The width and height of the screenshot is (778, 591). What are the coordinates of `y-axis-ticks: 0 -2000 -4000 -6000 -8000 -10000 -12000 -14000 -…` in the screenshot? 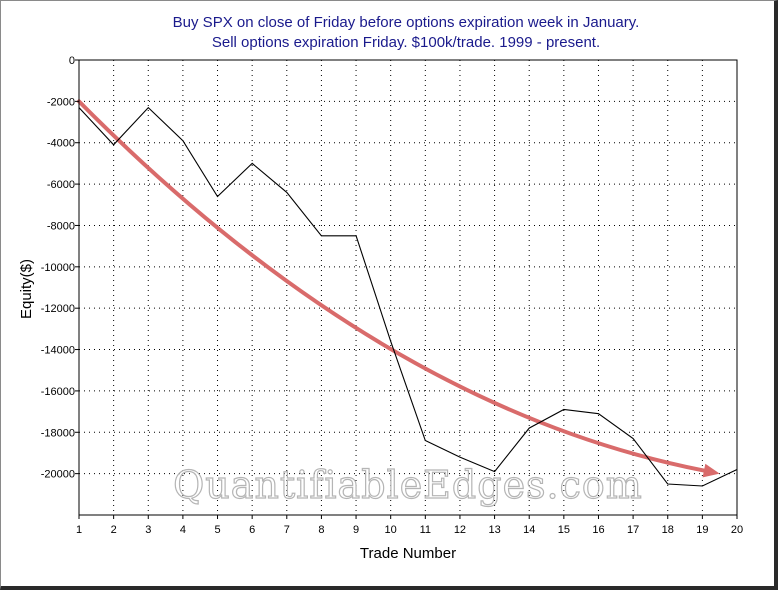 It's located at (60, 268).